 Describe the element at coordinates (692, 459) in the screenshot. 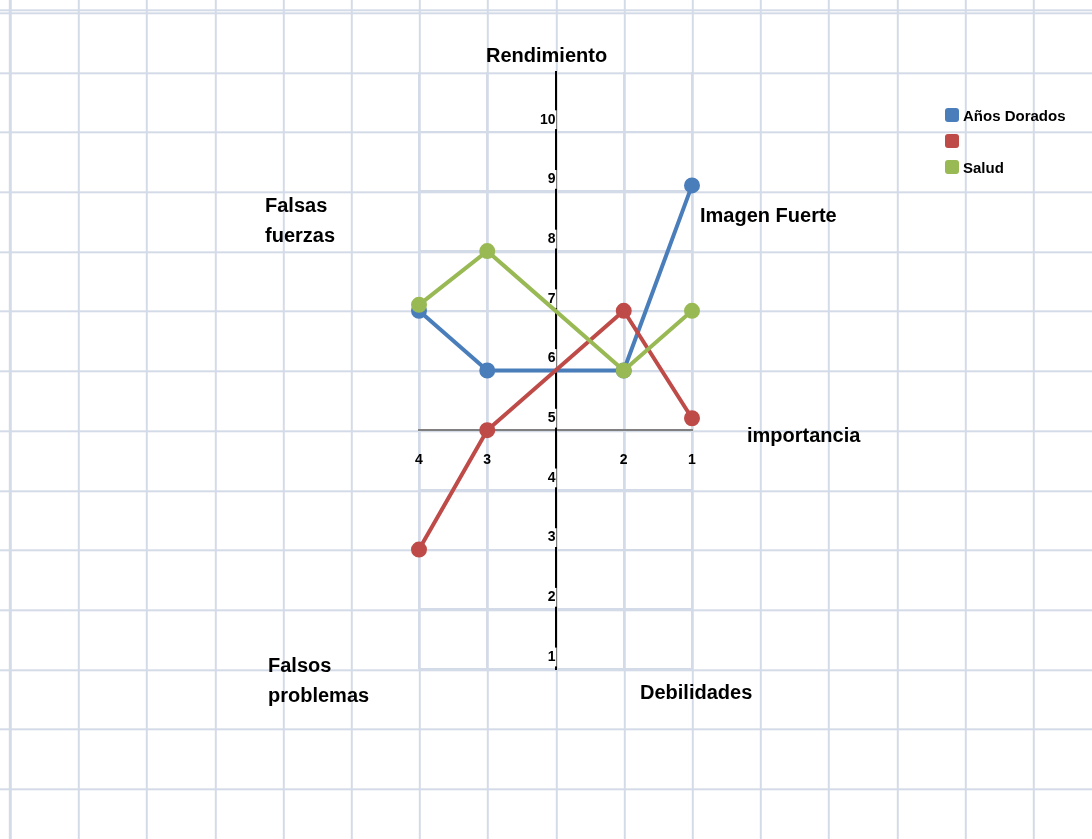

I see `x-tick-label: 1` at that location.